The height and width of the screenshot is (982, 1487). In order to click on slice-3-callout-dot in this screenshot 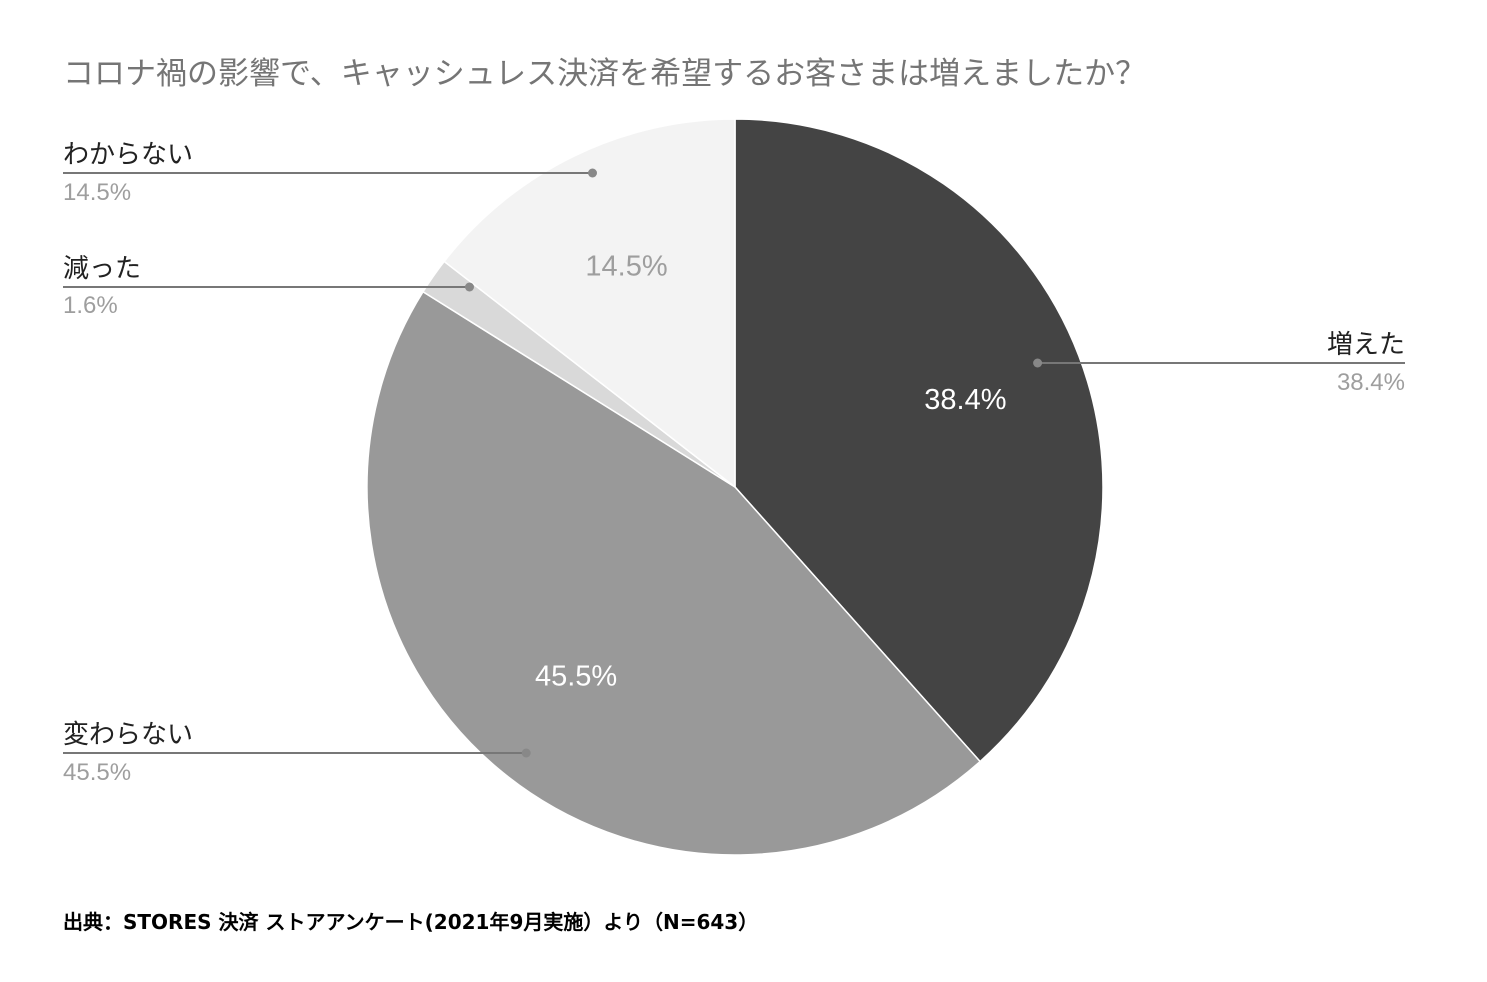, I will do `click(469, 287)`.